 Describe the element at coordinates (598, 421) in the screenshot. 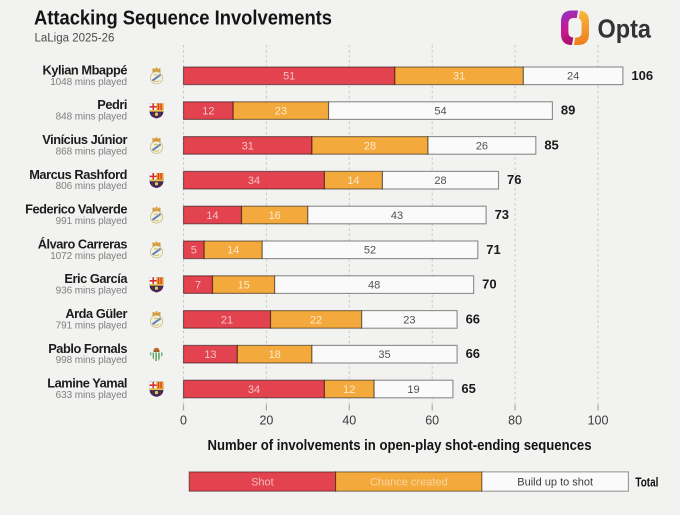

I see `svg-text: 100` at that location.